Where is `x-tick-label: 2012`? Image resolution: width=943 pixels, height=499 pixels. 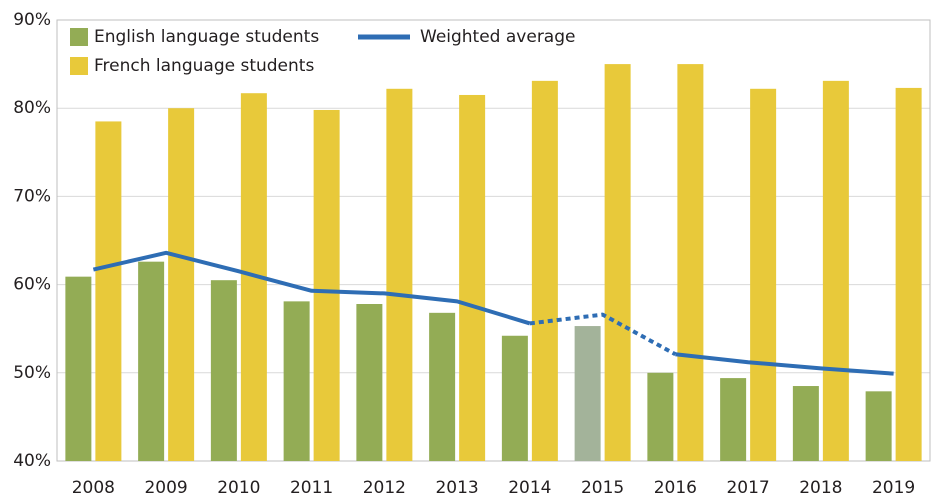 x-tick-label: 2012 is located at coordinates (384, 488).